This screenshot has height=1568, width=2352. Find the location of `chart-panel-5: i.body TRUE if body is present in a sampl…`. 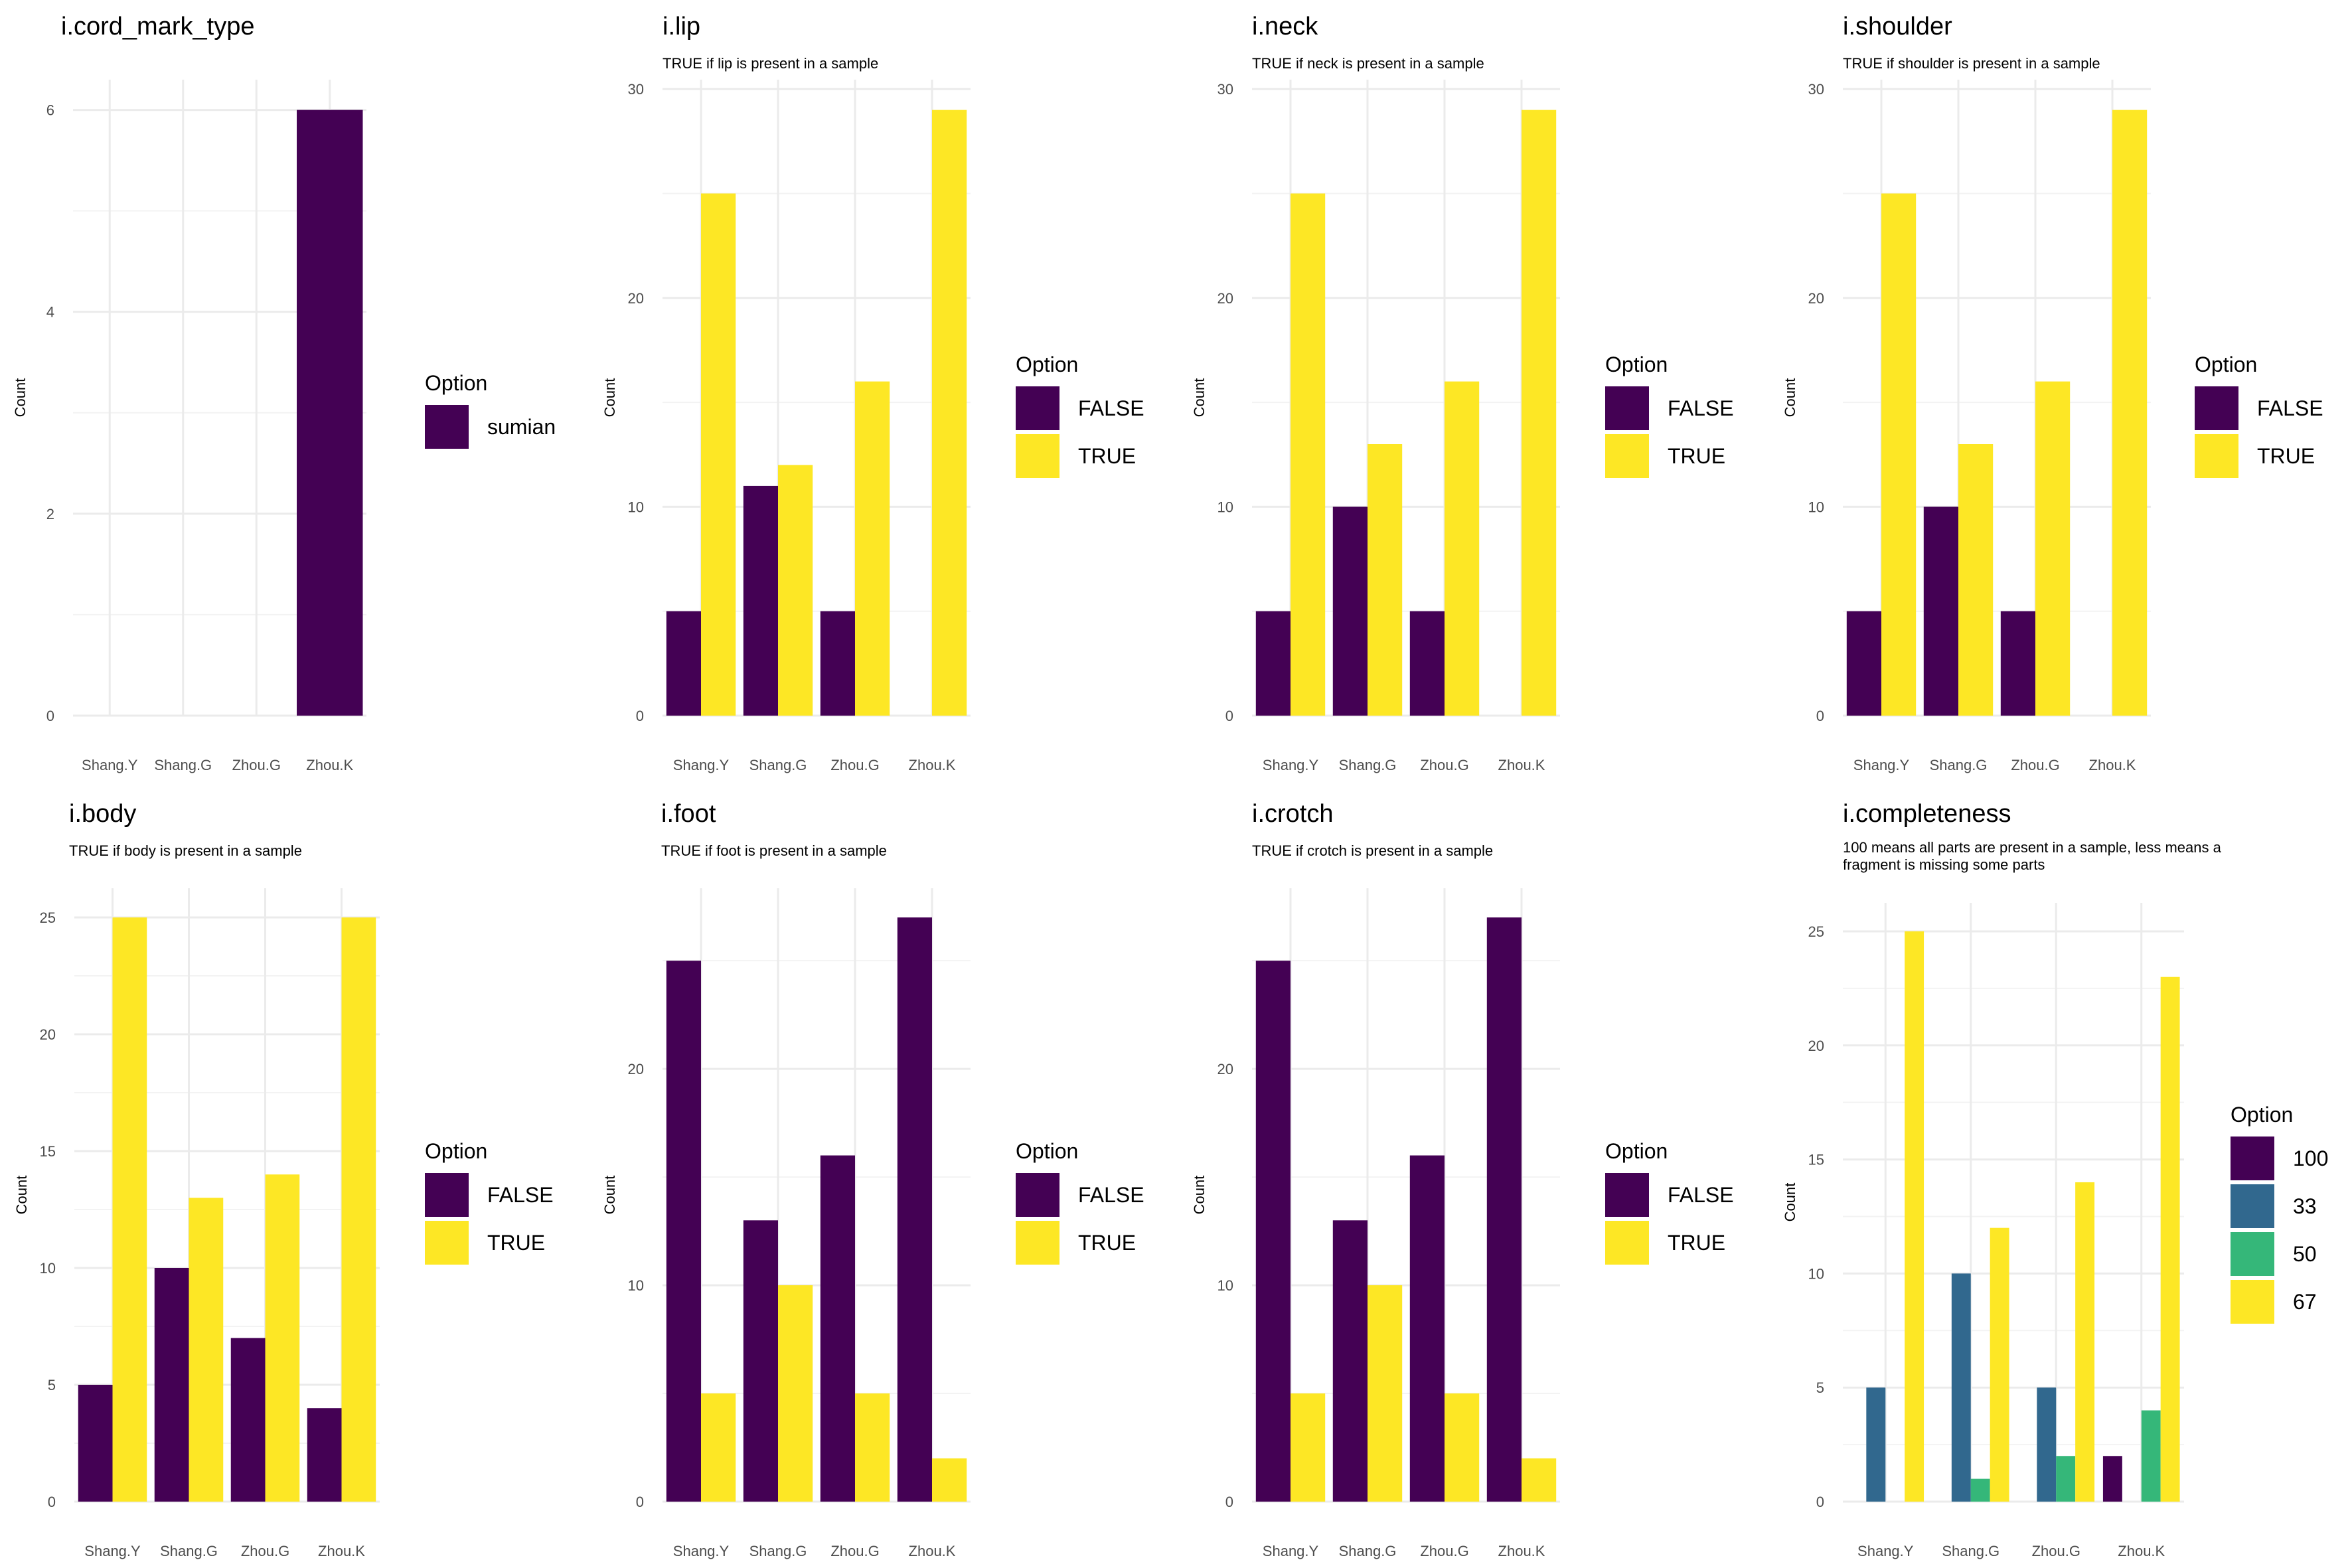

chart-panel-5: i.body TRUE if body is present in a sampl… is located at coordinates (283, 1180).